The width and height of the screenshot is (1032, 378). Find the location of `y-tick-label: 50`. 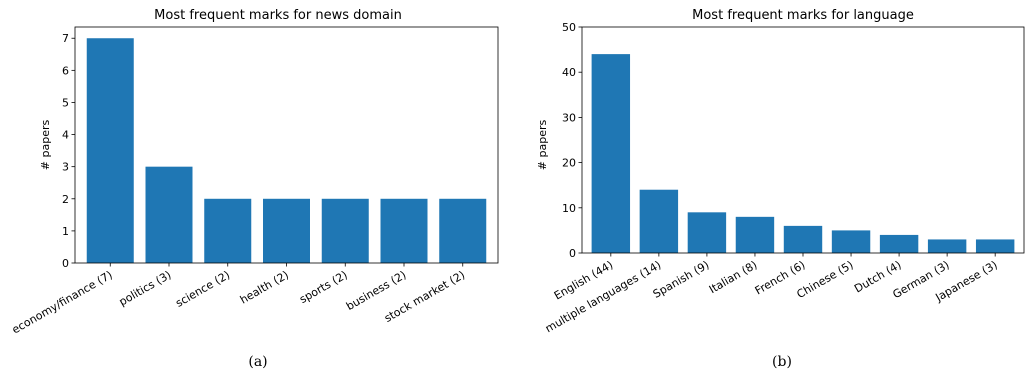

y-tick-label: 50 is located at coordinates (569, 27).